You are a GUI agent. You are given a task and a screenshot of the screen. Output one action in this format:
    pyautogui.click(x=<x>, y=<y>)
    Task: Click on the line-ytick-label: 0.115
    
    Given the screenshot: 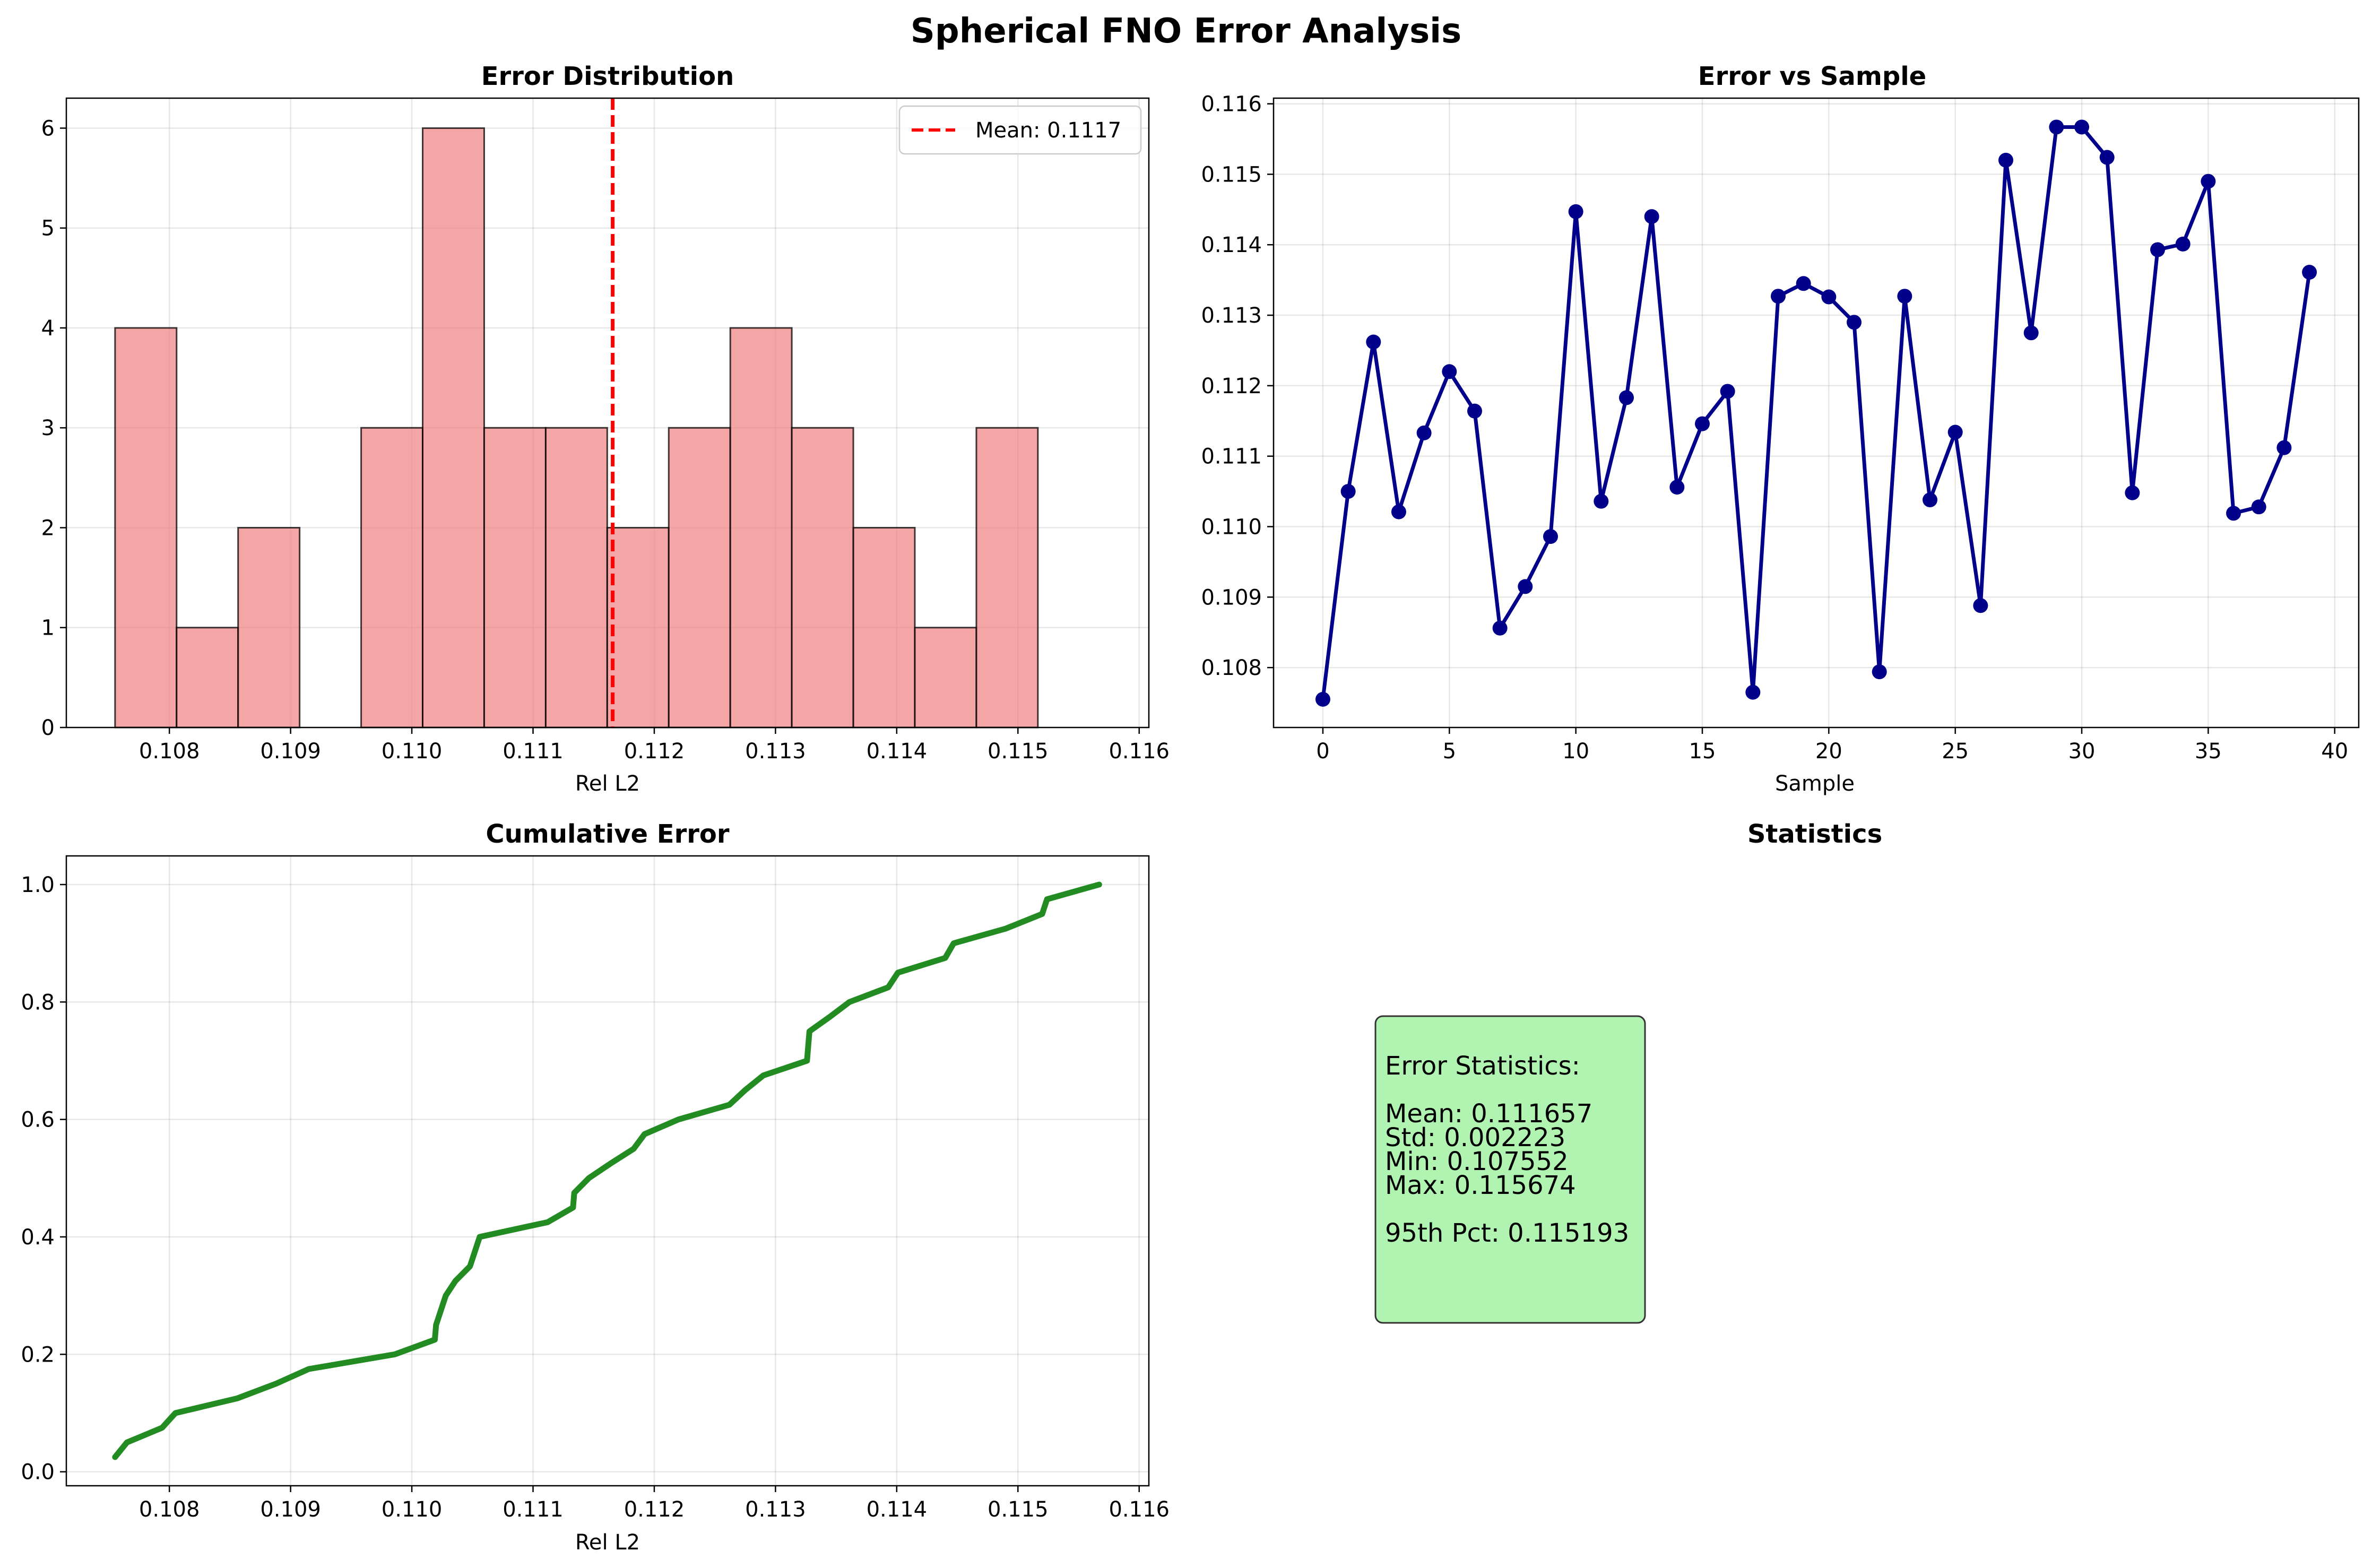 What is the action you would take?
    pyautogui.click(x=1231, y=174)
    